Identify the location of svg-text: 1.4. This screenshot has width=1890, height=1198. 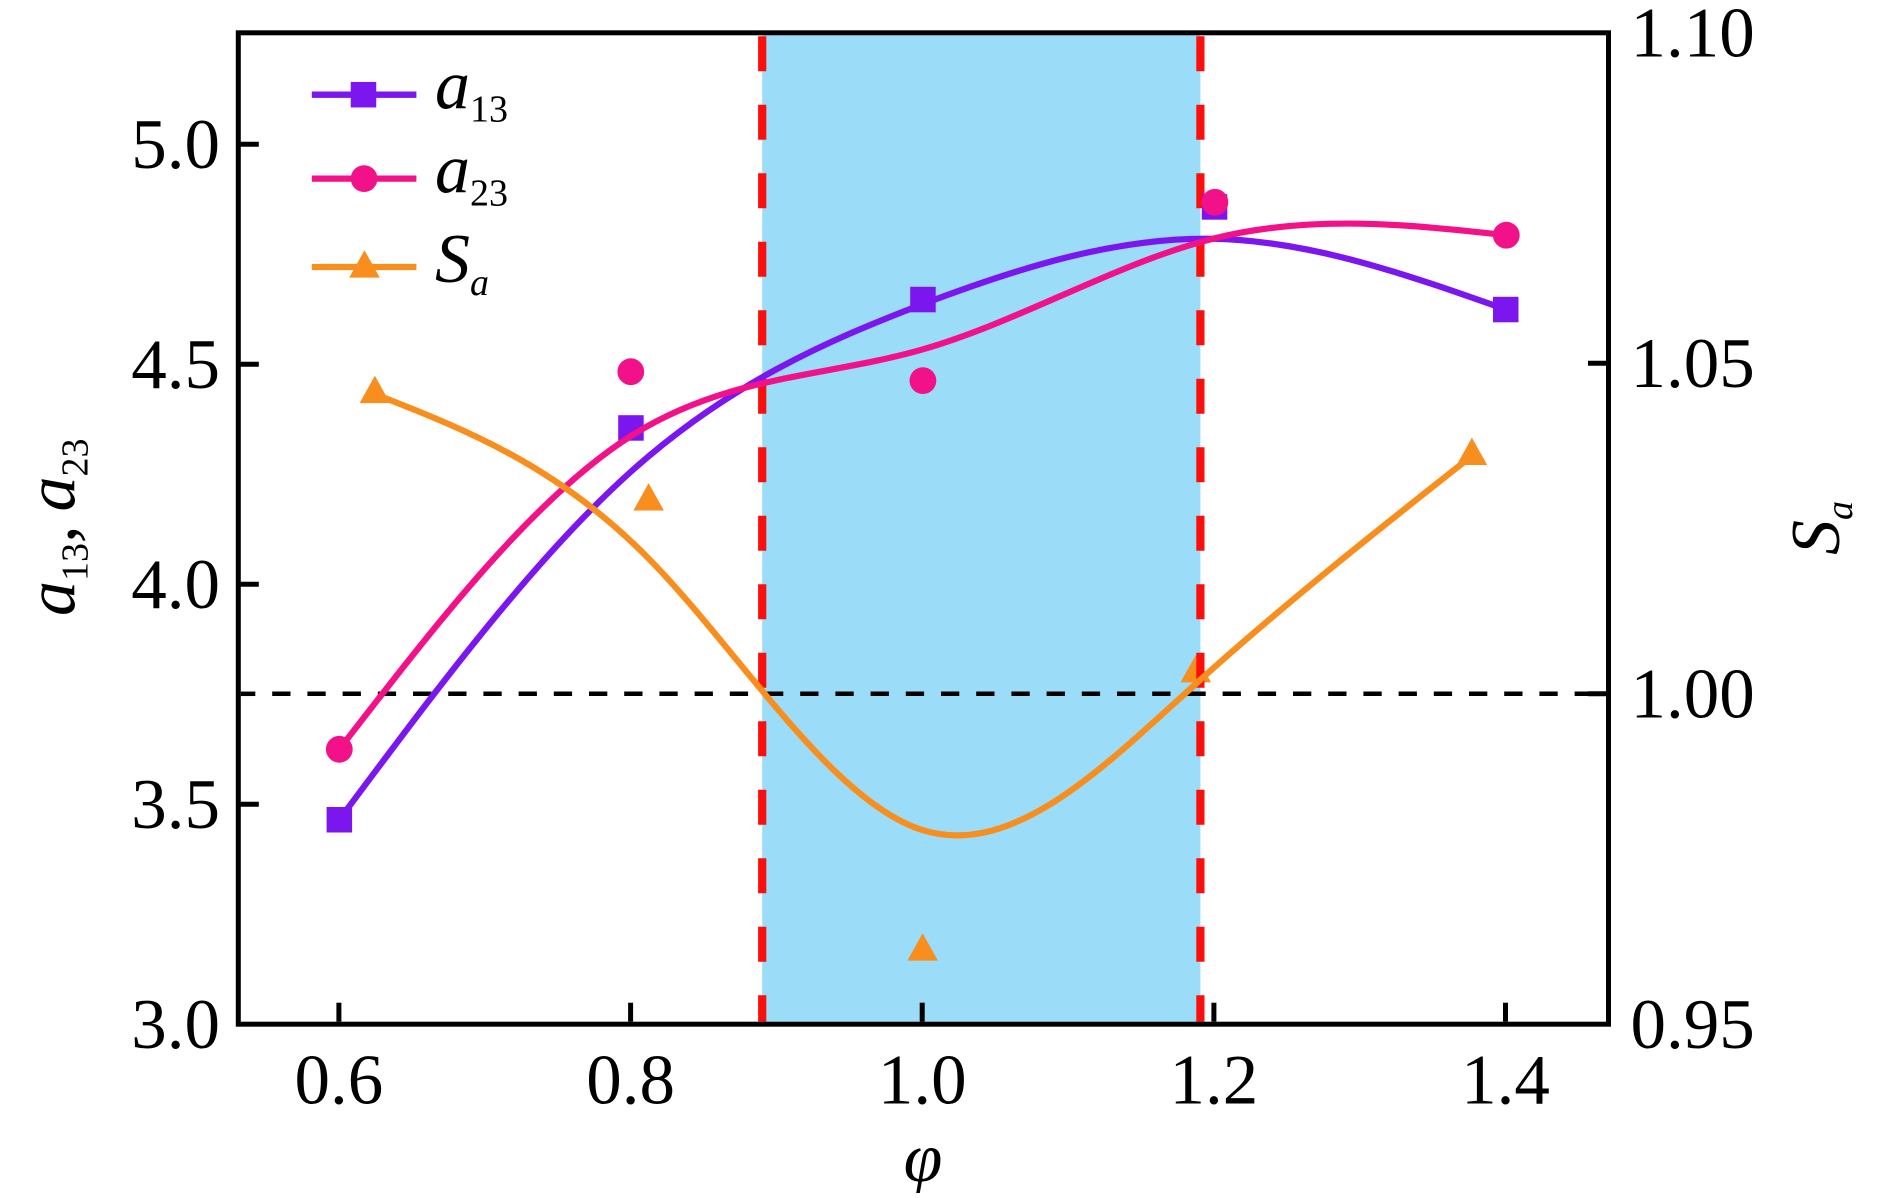
(1505, 1081).